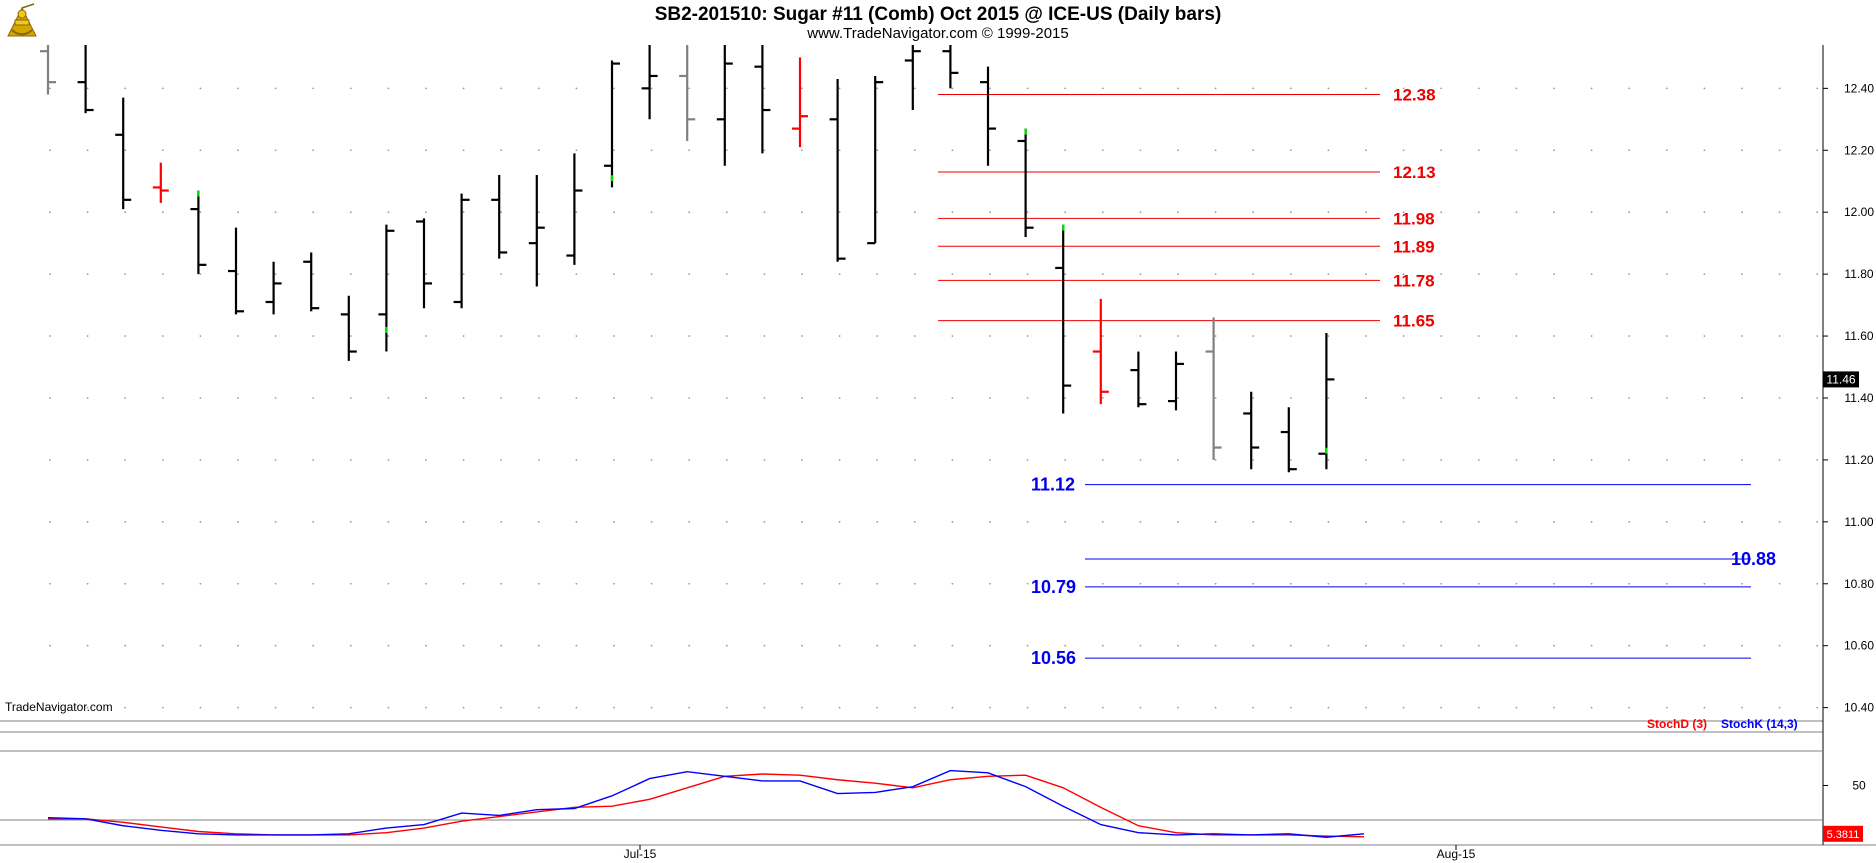  Describe the element at coordinates (1843, 835) in the screenshot. I see `stoch-last-label: 5.3811` at that location.